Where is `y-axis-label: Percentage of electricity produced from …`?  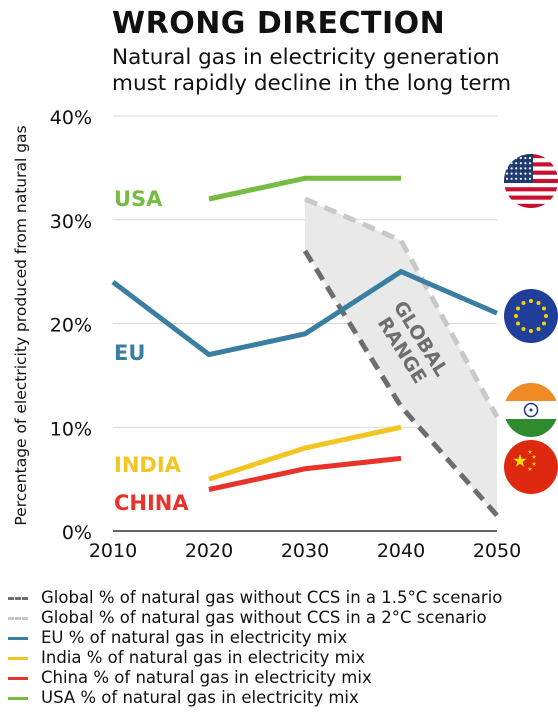
y-axis-label: Percentage of electricity produced from … is located at coordinates (21, 325).